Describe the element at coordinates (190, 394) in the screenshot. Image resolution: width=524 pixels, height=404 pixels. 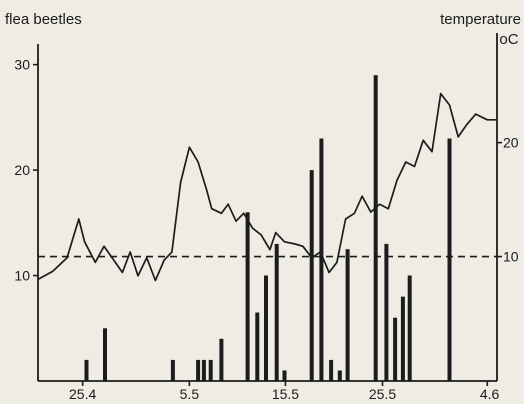
I see `x-tick-label: 5.5` at that location.